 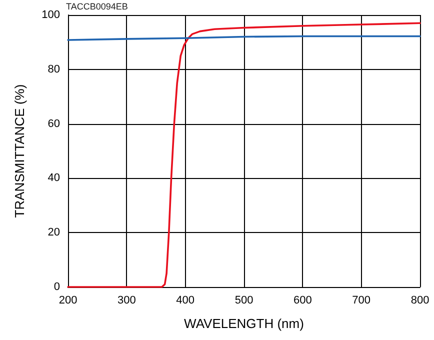 I want to click on x-axis-title: WAVELENGTH (nm), so click(x=244, y=323).